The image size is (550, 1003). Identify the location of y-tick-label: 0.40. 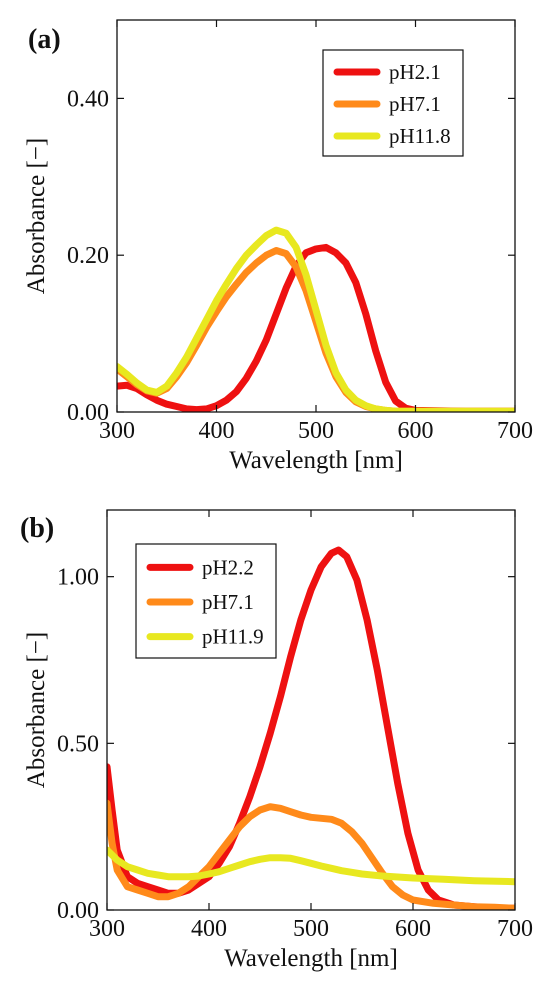
(88, 99).